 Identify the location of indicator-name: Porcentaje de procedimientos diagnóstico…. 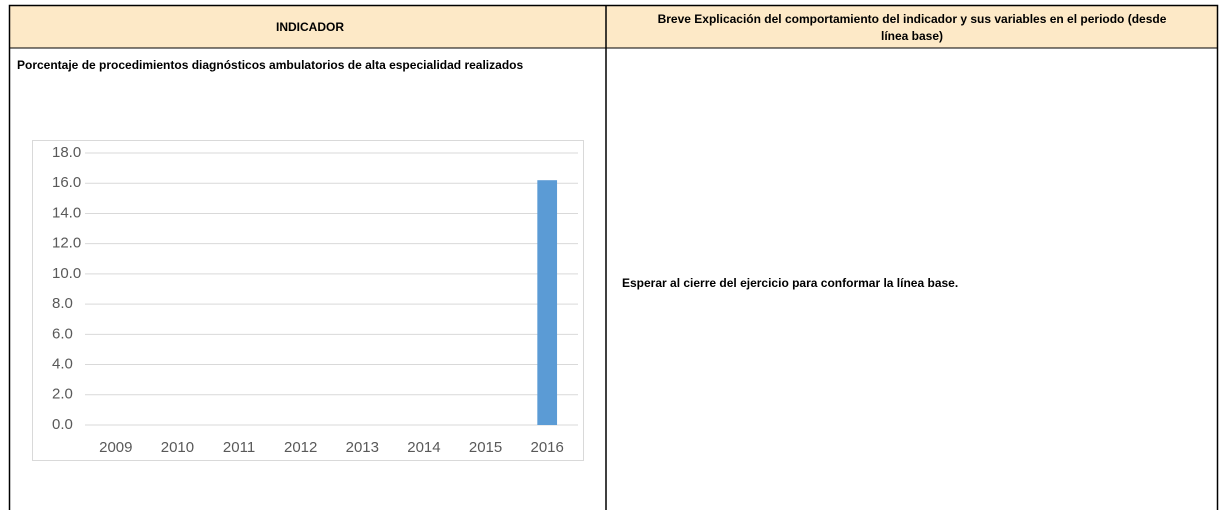
(270, 65).